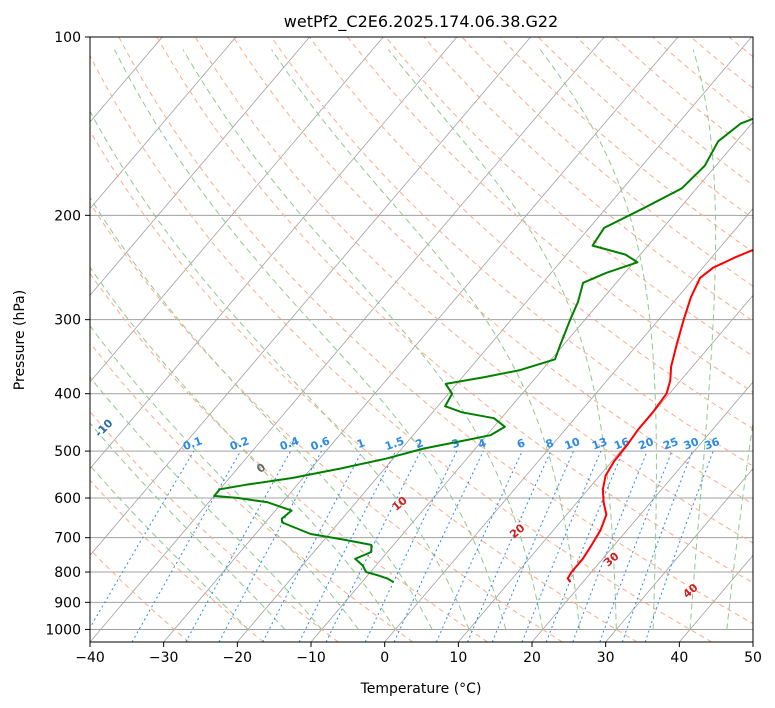 The image size is (775, 708). Describe the element at coordinates (67, 452) in the screenshot. I see `y-tick-label: 500` at that location.